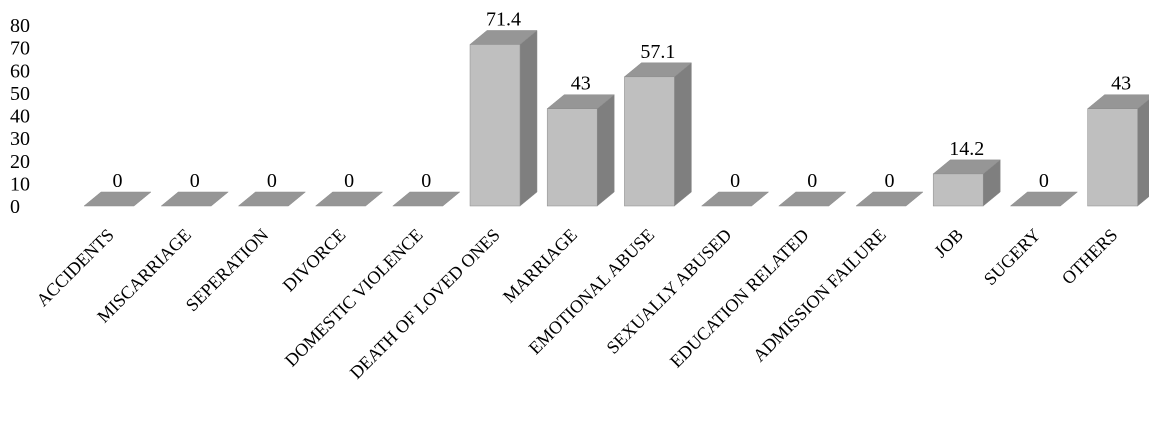  What do you see at coordinates (20, 139) in the screenshot?
I see `y-tick-label: 30` at bounding box center [20, 139].